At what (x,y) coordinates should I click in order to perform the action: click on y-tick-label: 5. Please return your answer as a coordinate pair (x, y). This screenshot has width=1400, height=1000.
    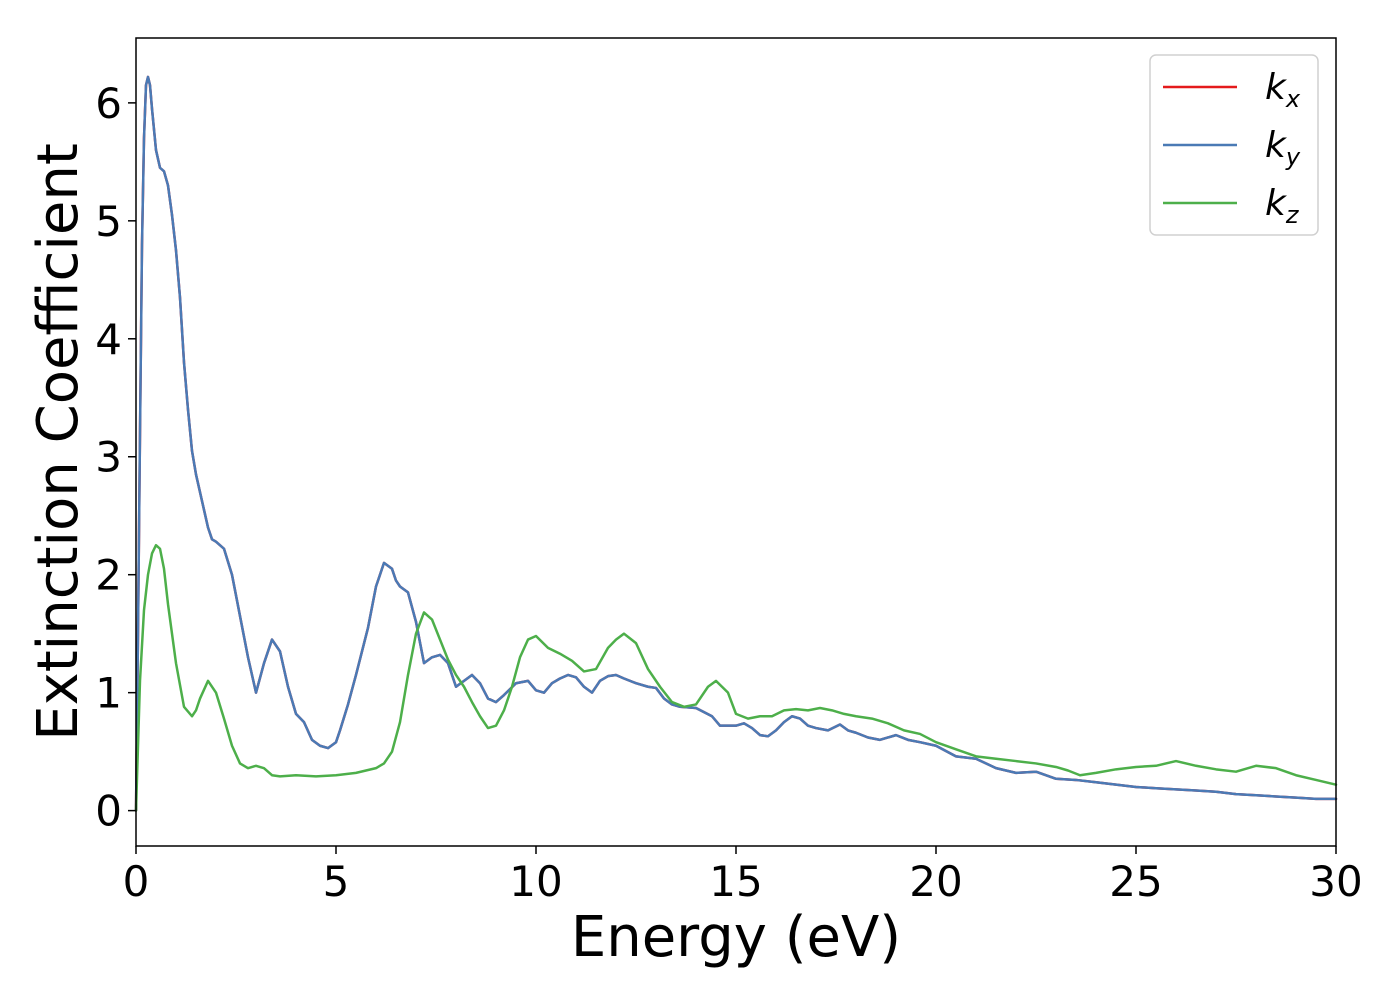
    Looking at the image, I should click on (108, 221).